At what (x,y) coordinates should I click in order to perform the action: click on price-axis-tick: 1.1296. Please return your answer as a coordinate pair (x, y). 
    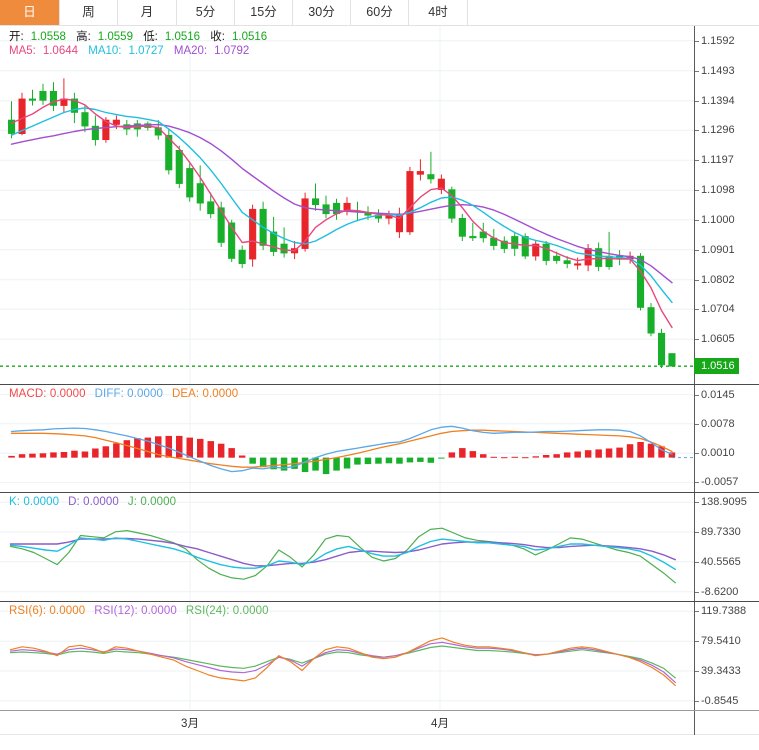
    Looking at the image, I should click on (715, 130).